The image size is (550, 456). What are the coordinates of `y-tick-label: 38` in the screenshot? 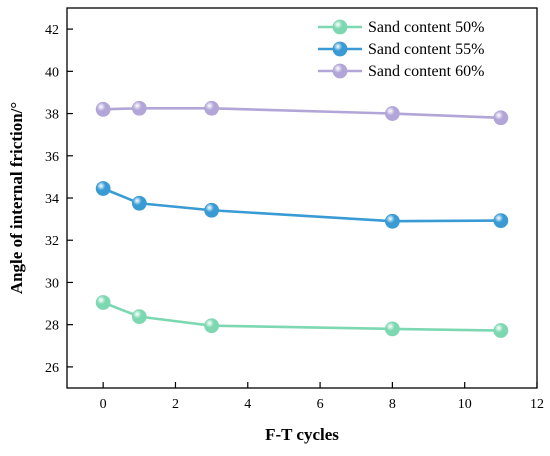 It's located at (52, 115).